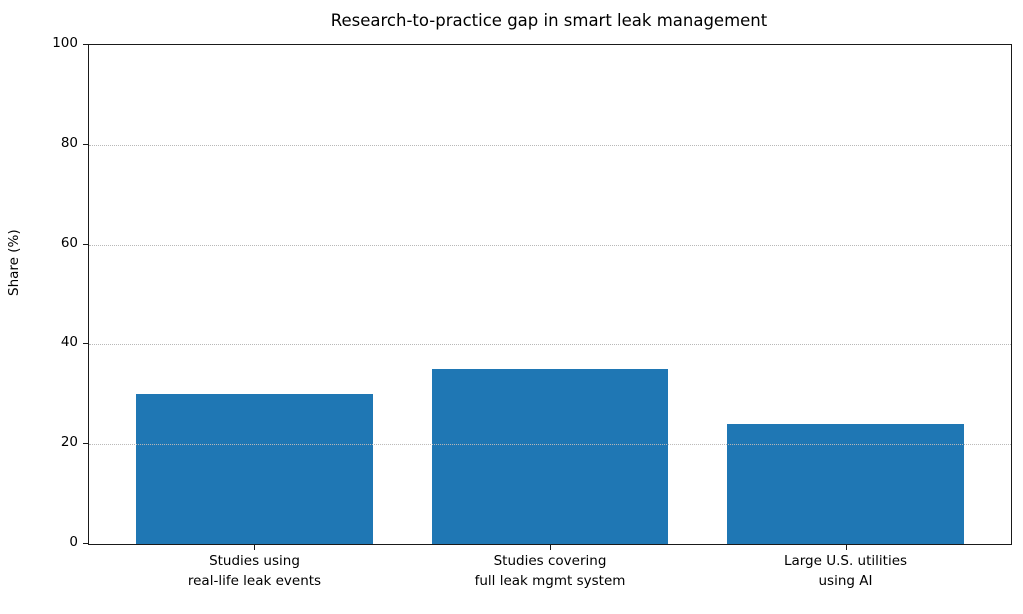  What do you see at coordinates (69, 242) in the screenshot?
I see `y-tick-label: 60` at bounding box center [69, 242].